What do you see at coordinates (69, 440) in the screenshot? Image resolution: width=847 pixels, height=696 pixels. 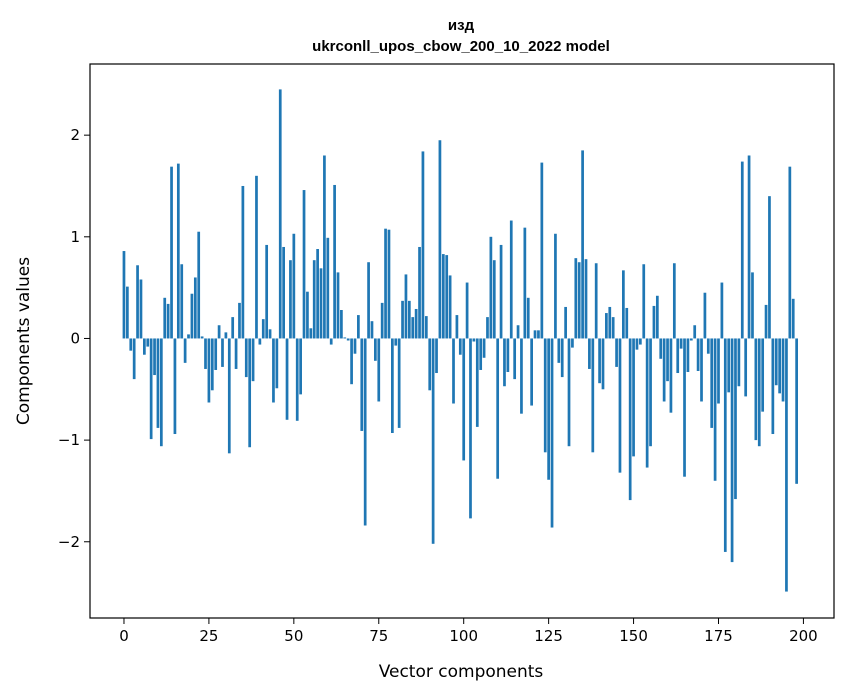 I see `y-tick-label: −1` at bounding box center [69, 440].